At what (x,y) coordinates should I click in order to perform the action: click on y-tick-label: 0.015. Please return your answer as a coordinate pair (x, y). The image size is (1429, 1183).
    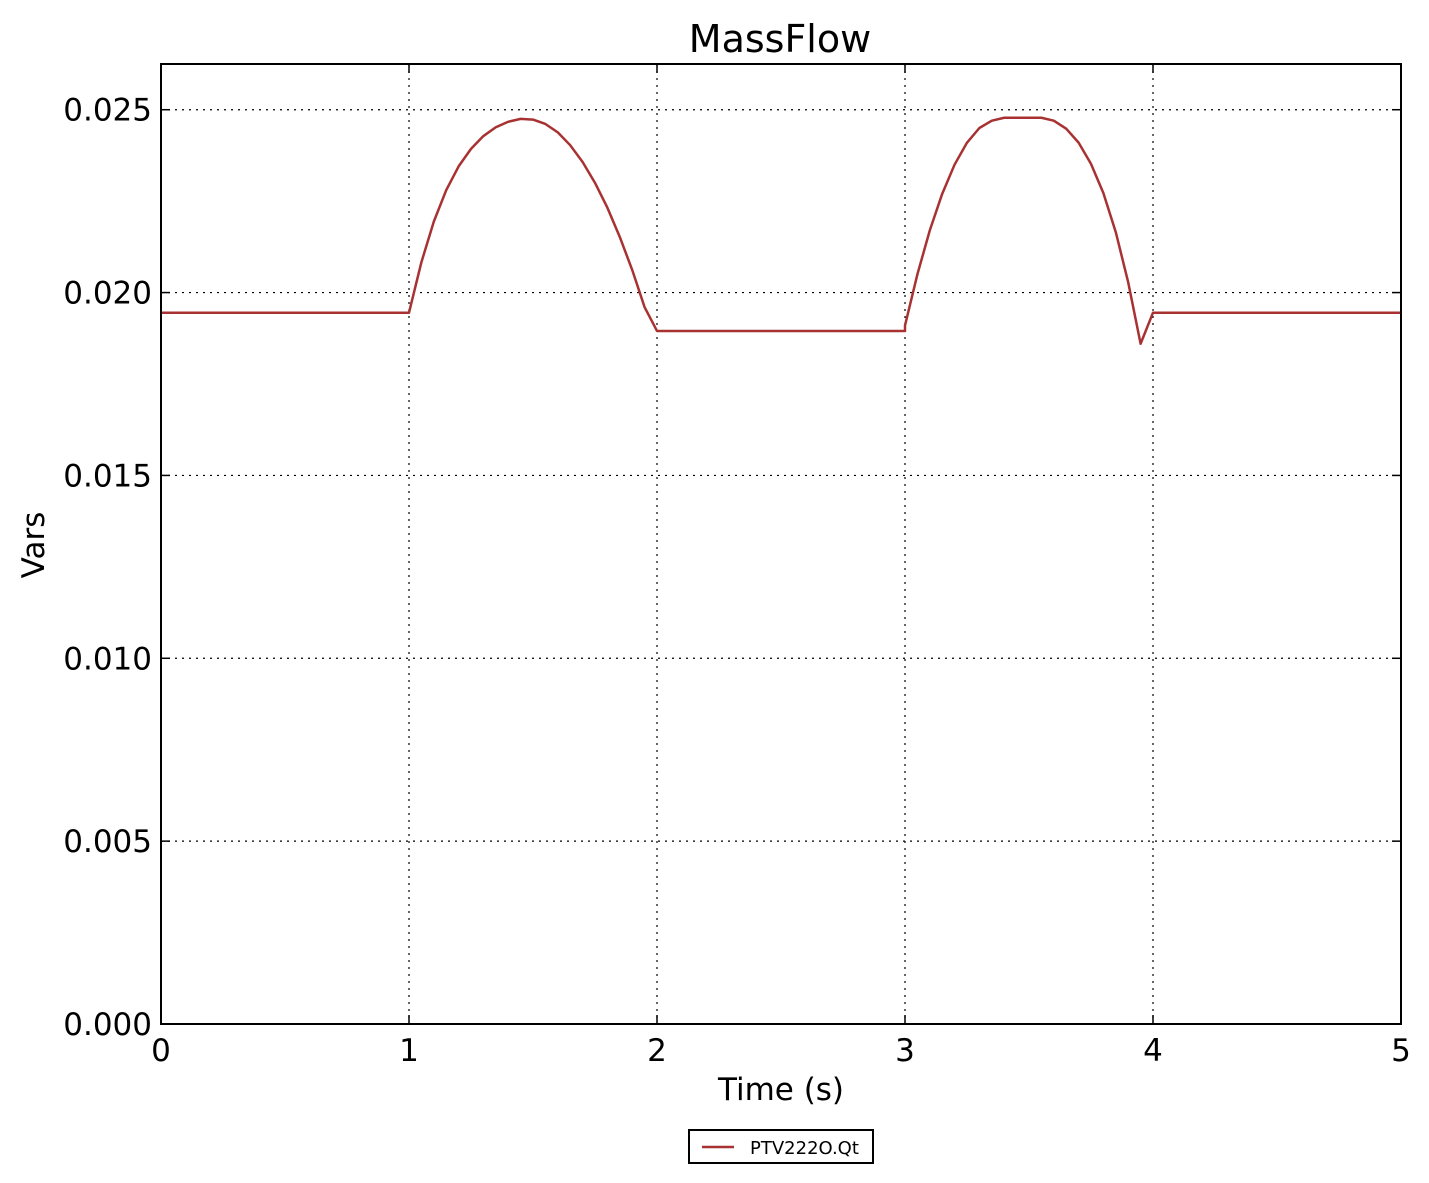
    Looking at the image, I should click on (107, 476).